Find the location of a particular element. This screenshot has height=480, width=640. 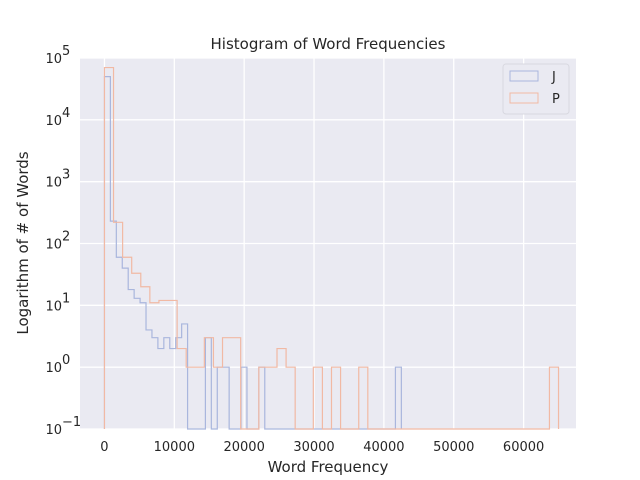

legend-label-p: P is located at coordinates (556, 99).